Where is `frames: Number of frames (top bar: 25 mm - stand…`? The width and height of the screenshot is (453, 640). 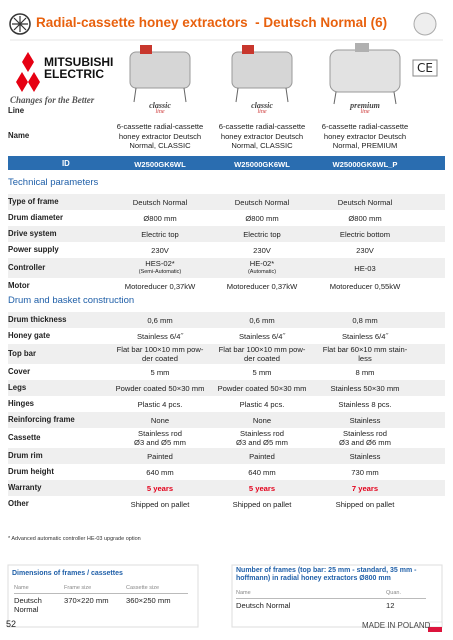 frames: Number of frames (top bar: 25 mm - stand… is located at coordinates (336, 575).